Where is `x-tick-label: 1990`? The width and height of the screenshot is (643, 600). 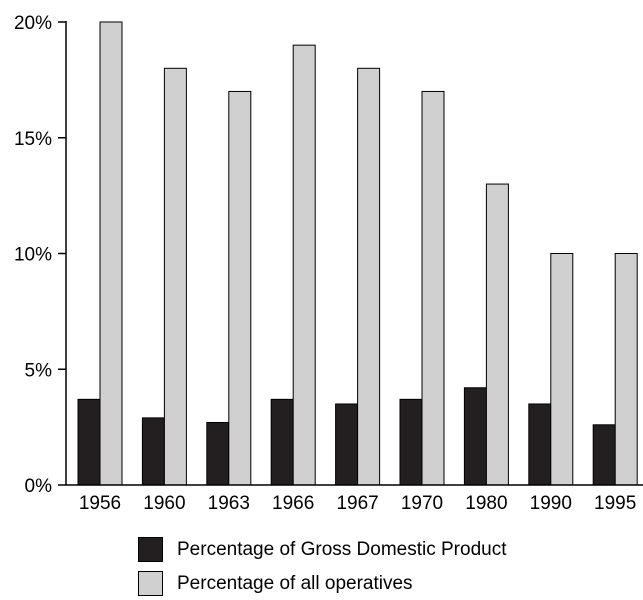
x-tick-label: 1990 is located at coordinates (551, 503).